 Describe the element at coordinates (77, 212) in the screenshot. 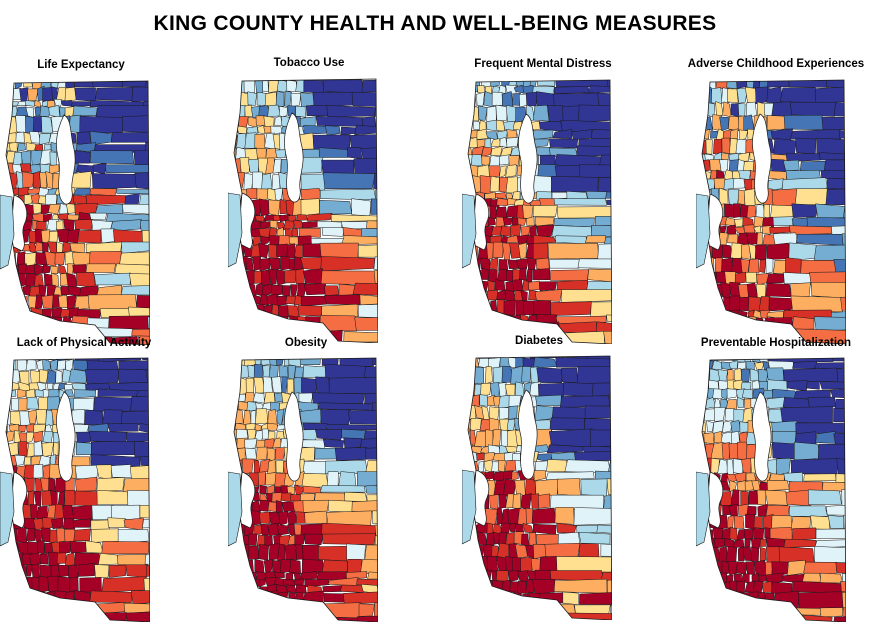

I see `county-outline` at that location.